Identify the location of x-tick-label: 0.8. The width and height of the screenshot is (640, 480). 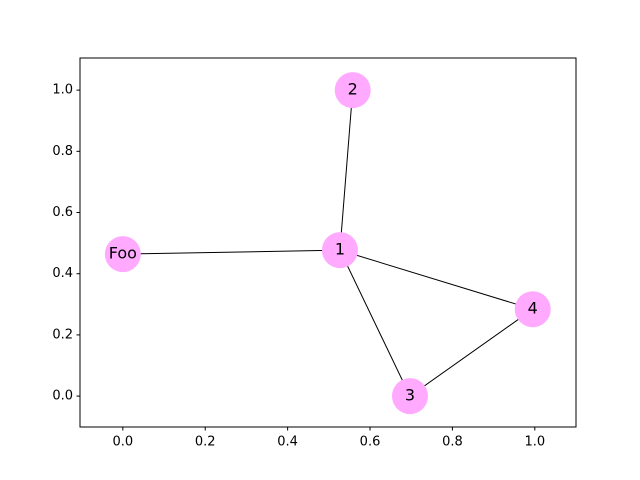
(452, 442).